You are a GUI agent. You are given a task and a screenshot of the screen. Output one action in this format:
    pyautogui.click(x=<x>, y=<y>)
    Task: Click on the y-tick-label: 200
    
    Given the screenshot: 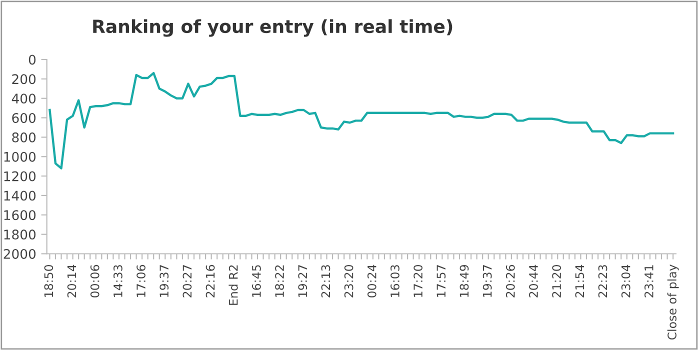 What is the action you would take?
    pyautogui.click(x=24, y=79)
    